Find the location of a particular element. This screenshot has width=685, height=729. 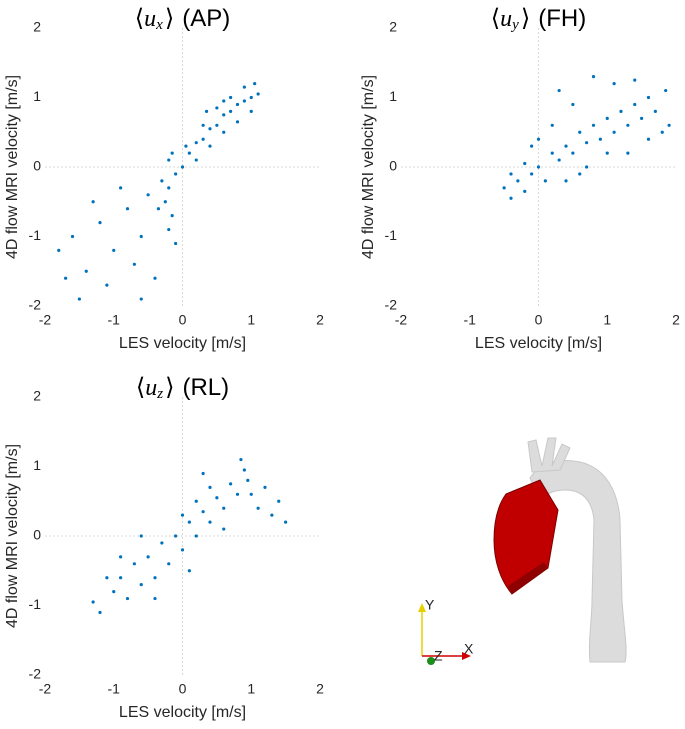

aorta-render is located at coordinates (560, 550).